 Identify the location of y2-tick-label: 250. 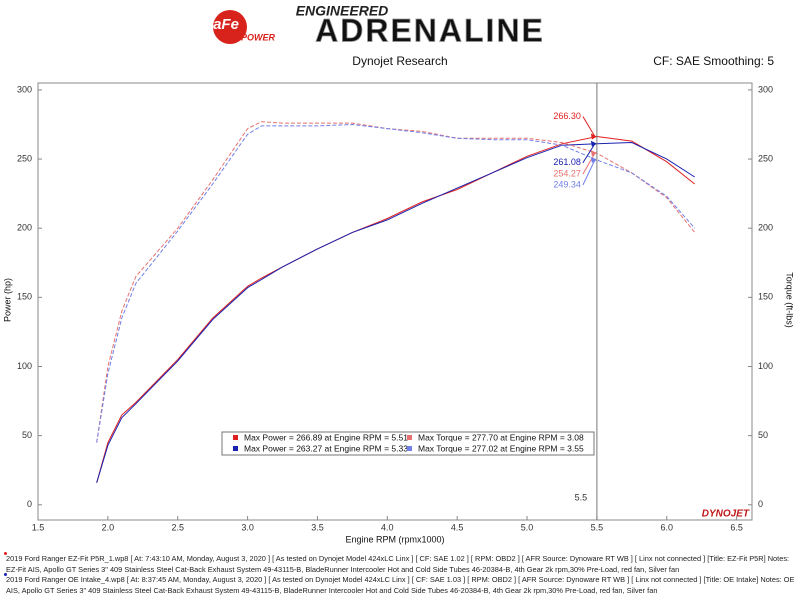
(765, 158).